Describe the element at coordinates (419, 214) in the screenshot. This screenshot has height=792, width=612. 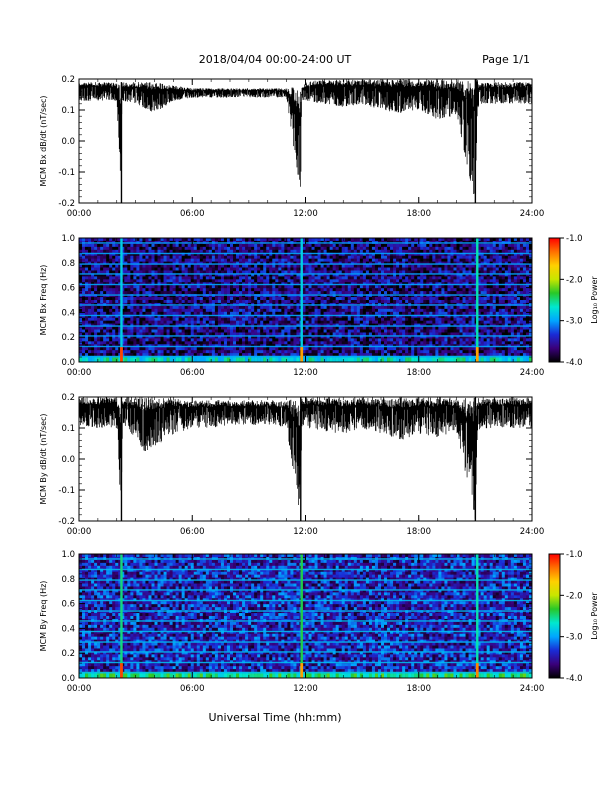
I see `x-tick-label: 18:00` at that location.